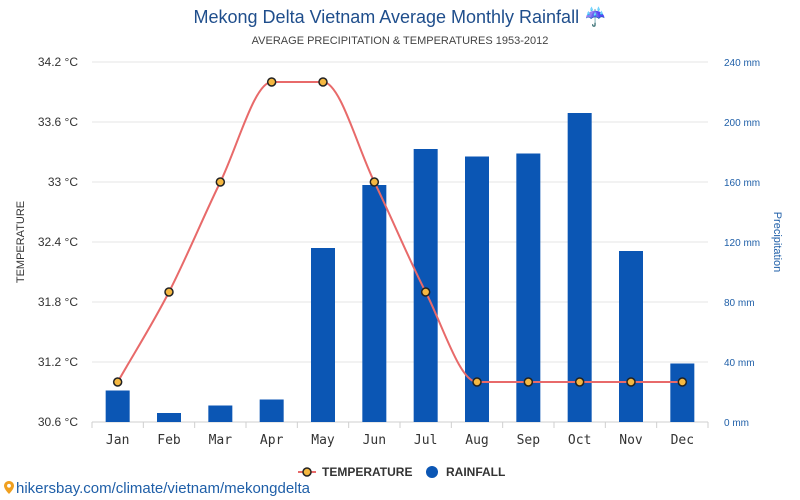  Describe the element at coordinates (432, 472) in the screenshot. I see `legend-rainfall-marker` at that location.